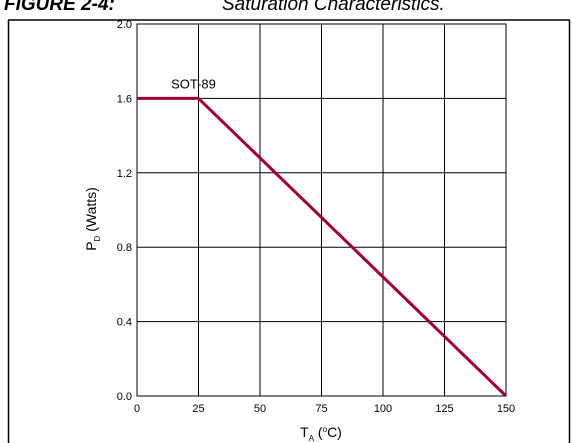  What do you see at coordinates (91, 211) in the screenshot?
I see `y-axis-title-unit: (Watts)` at bounding box center [91, 211].